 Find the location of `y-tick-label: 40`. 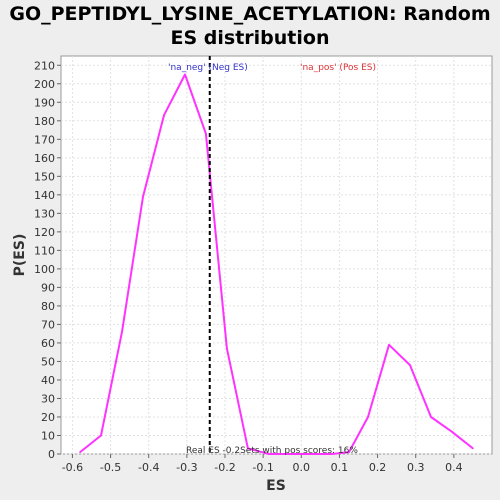

y-tick-label: 40 is located at coordinates (48, 380).